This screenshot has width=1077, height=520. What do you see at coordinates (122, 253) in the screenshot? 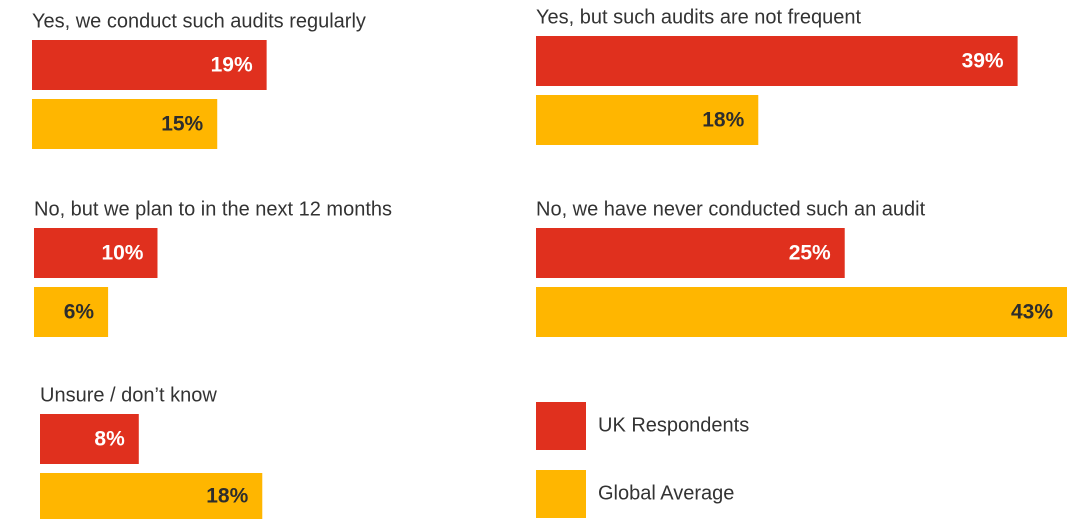
I see `value-label: 10%` at bounding box center [122, 253].